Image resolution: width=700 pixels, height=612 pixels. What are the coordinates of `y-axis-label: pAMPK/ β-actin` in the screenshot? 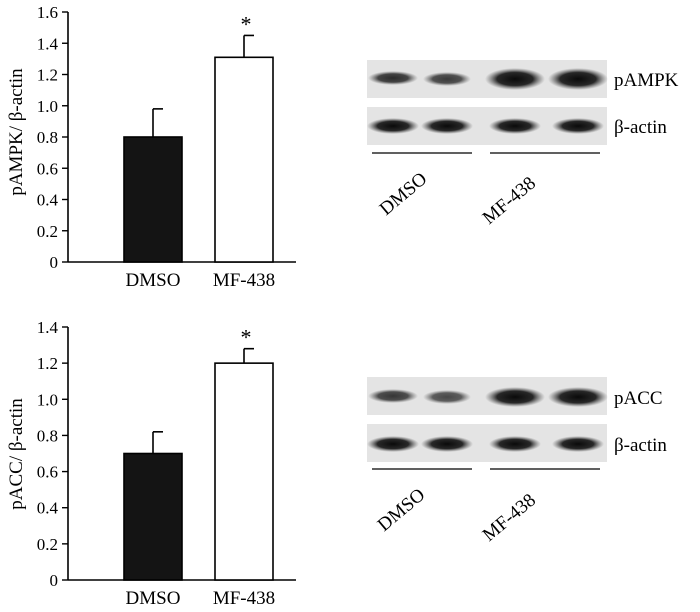 It's located at (16, 132).